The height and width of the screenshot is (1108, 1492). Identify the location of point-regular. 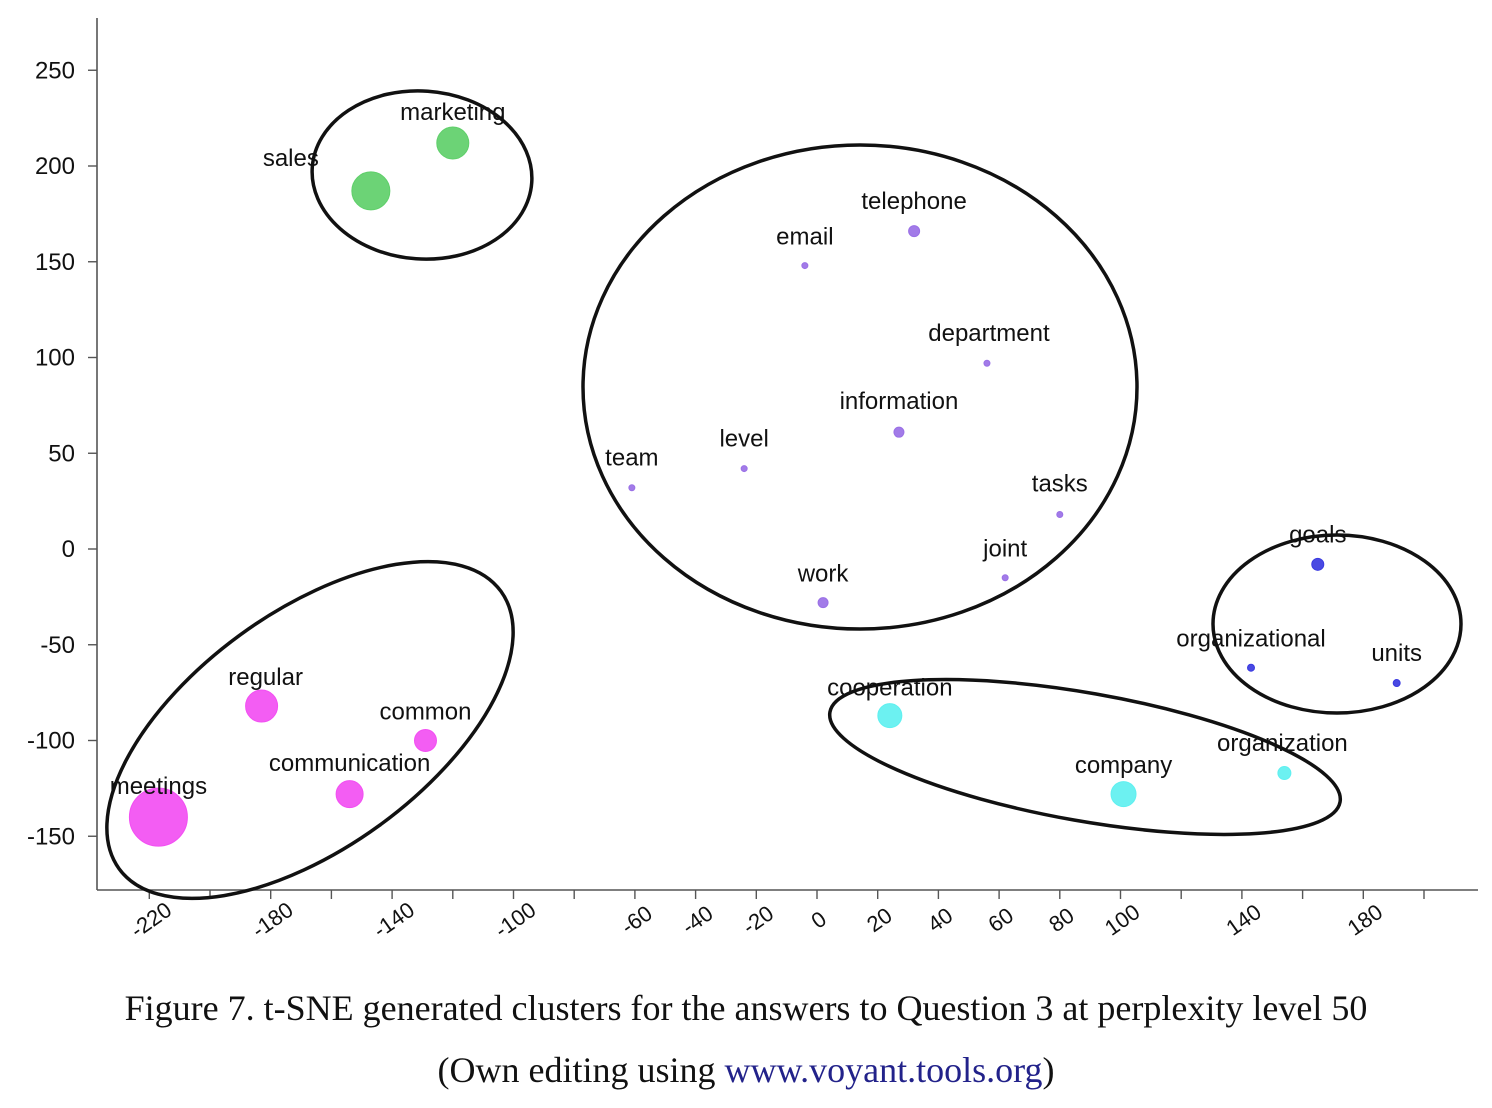
(262, 706).